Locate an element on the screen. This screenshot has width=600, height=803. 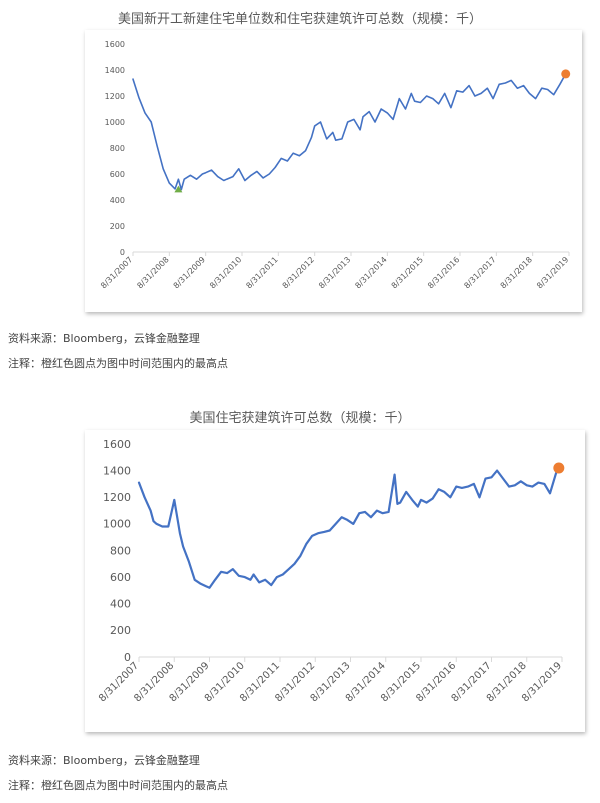
x-tick-label: 8/31/2014 is located at coordinates (370, 272).